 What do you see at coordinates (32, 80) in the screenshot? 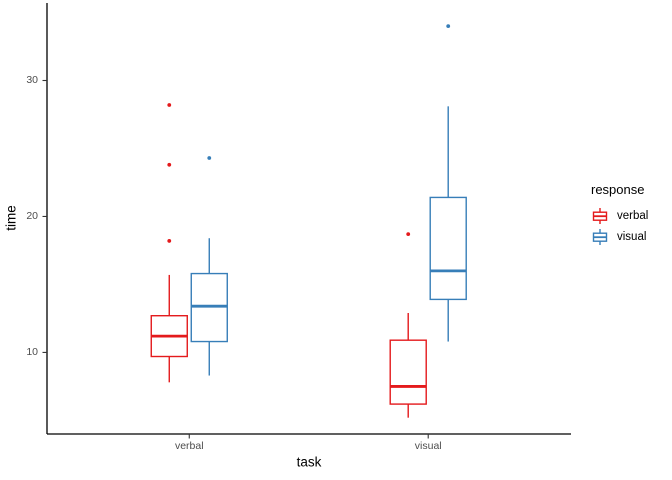
I see `y-tick-label-30: 30` at bounding box center [32, 80].